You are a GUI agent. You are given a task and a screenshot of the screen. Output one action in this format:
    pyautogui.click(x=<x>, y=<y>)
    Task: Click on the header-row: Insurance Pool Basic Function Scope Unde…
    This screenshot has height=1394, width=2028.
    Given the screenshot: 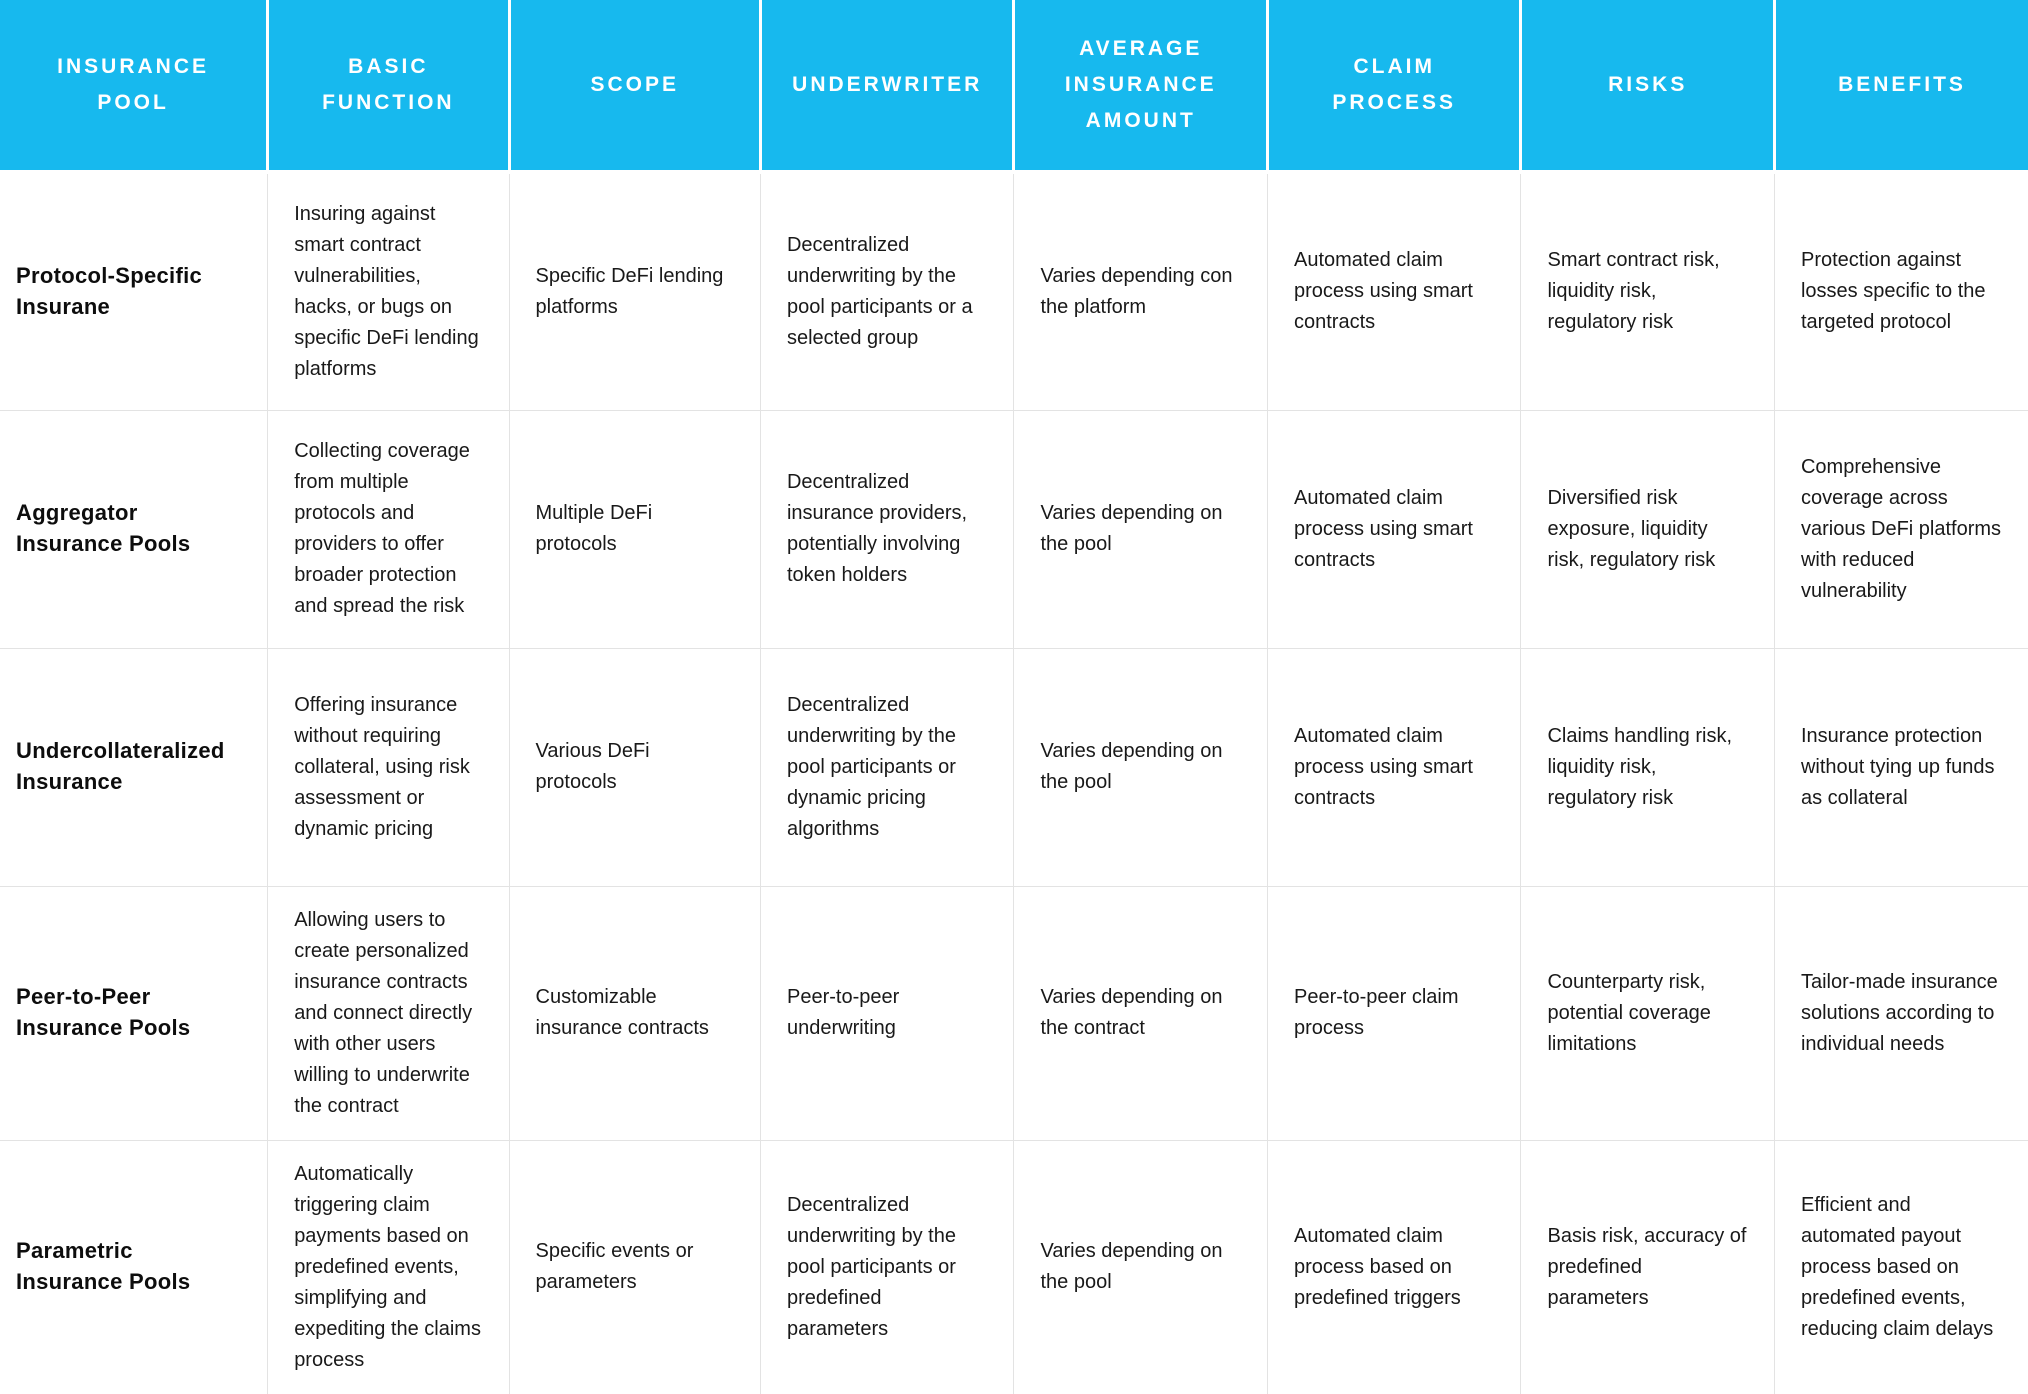 What is the action you would take?
    pyautogui.click(x=1014, y=87)
    